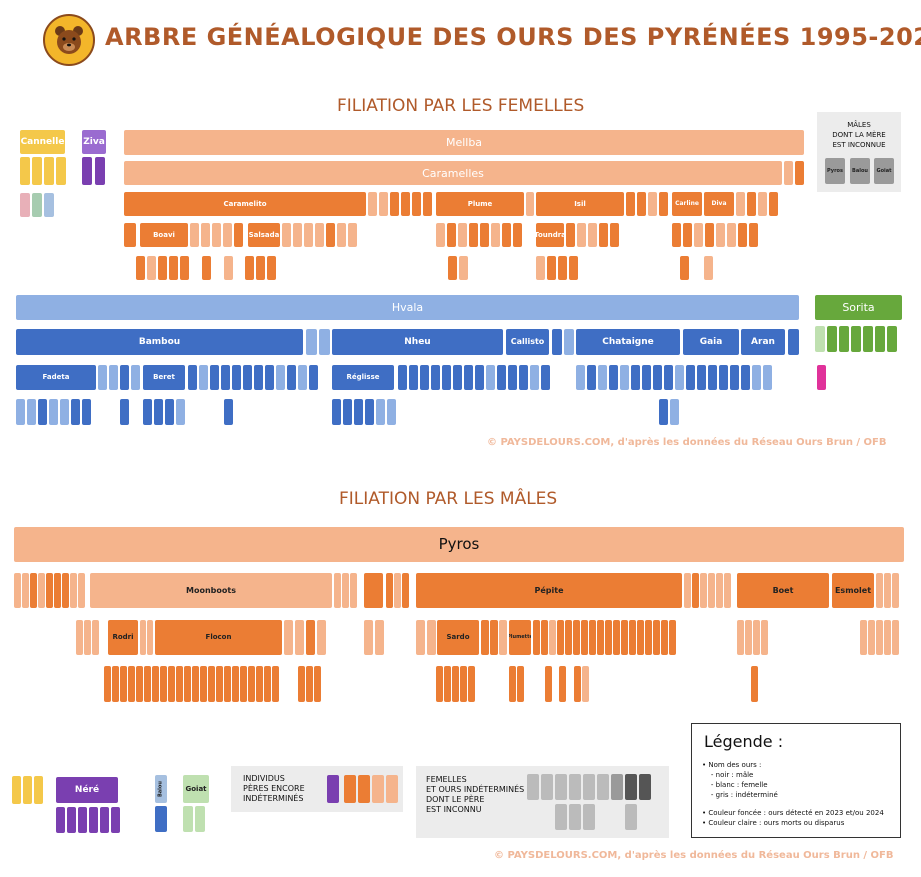 The image size is (921, 877). I want to click on bear-esmolet: Esmolet, so click(853, 590).